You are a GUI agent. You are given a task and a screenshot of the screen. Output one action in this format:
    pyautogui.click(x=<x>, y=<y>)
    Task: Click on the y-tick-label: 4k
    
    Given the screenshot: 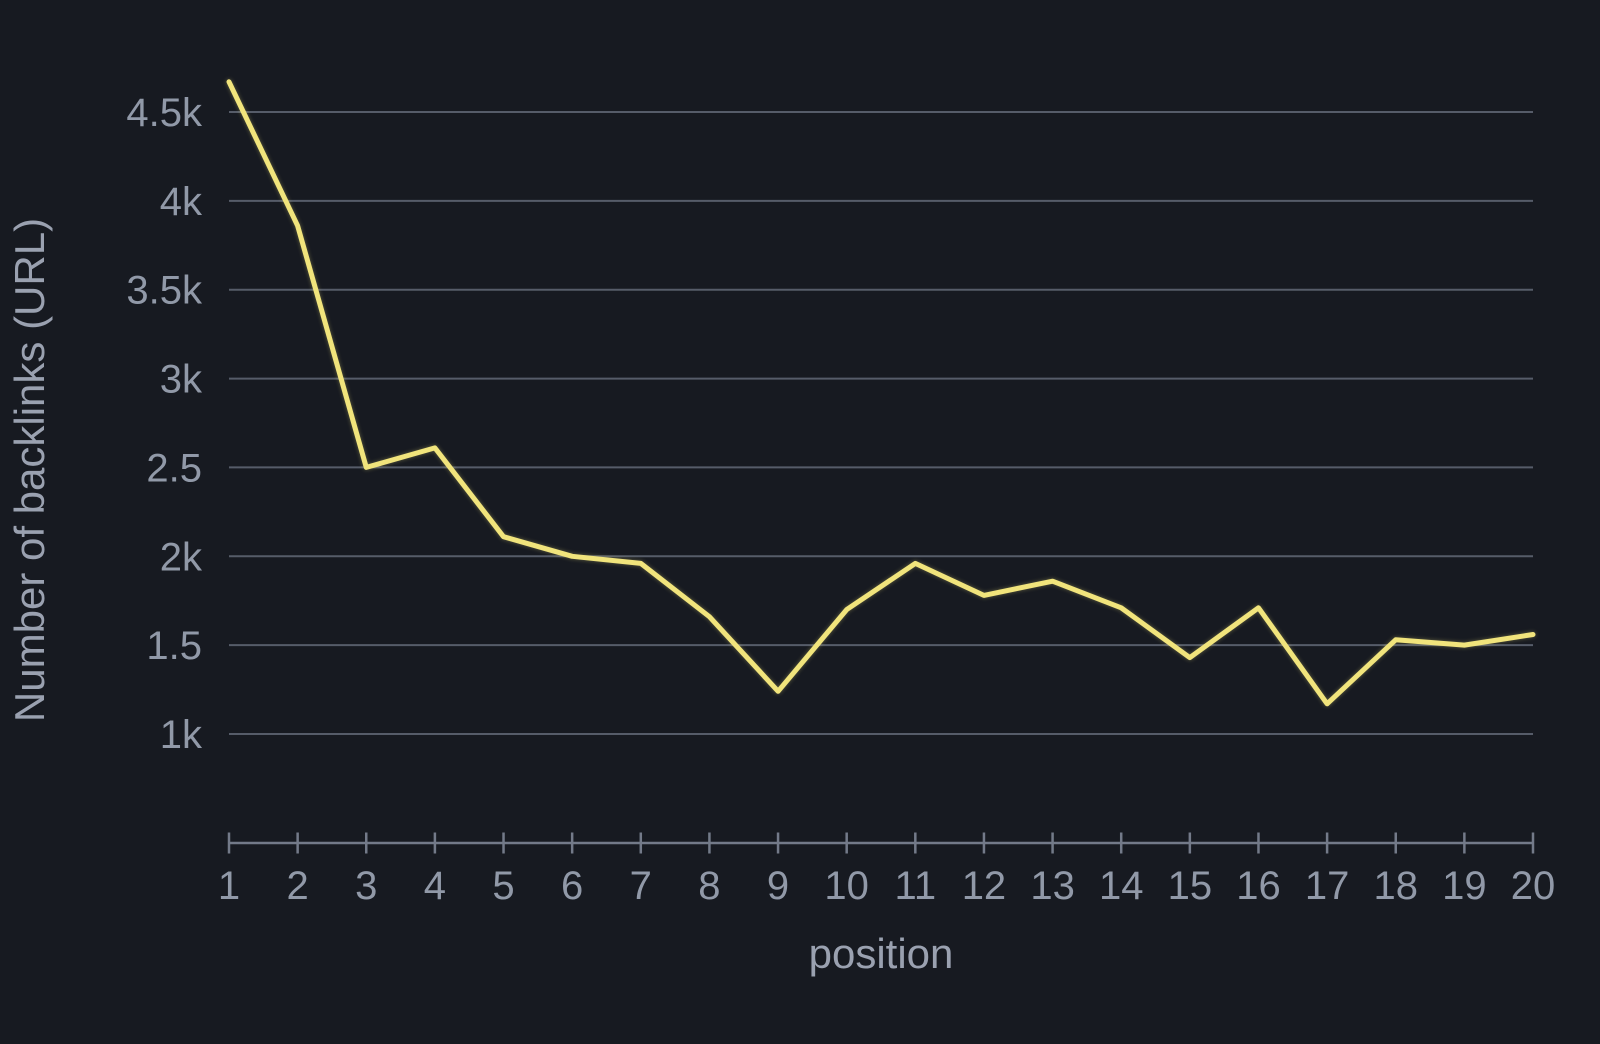 What is the action you would take?
    pyautogui.click(x=181, y=202)
    